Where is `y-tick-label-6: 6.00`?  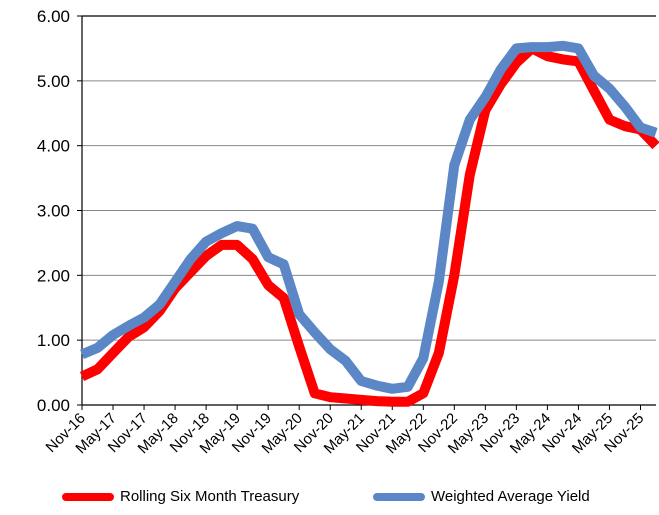 y-tick-label-6: 6.00 is located at coordinates (53, 16).